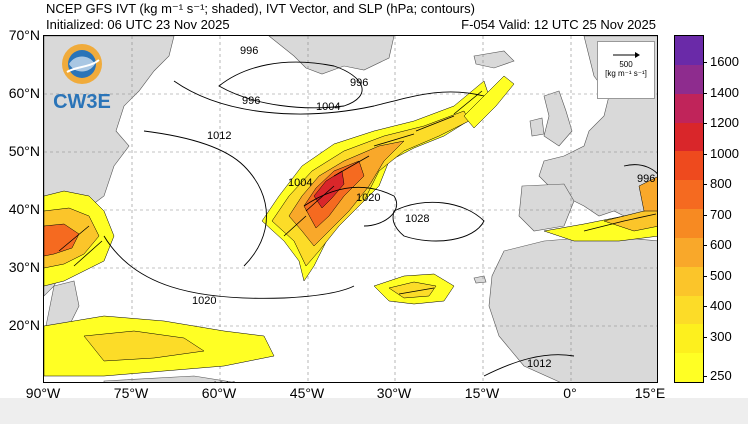 This screenshot has height=424, width=748. What do you see at coordinates (572, 308) in the screenshot?
I see `africa` at bounding box center [572, 308].